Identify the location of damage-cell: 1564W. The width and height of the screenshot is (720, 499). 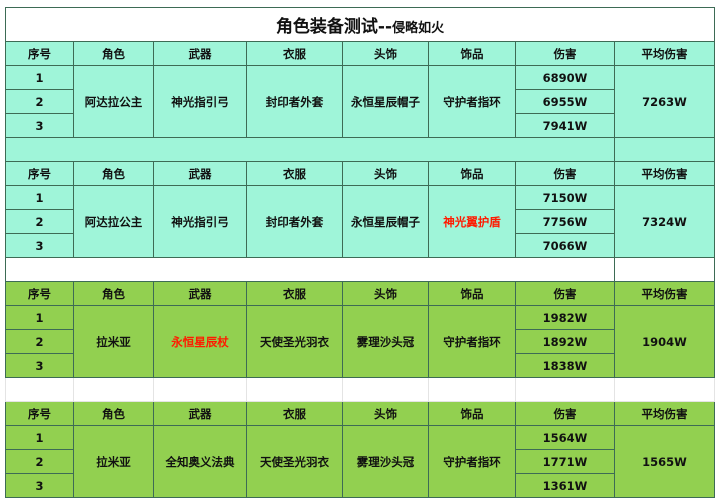
(565, 437).